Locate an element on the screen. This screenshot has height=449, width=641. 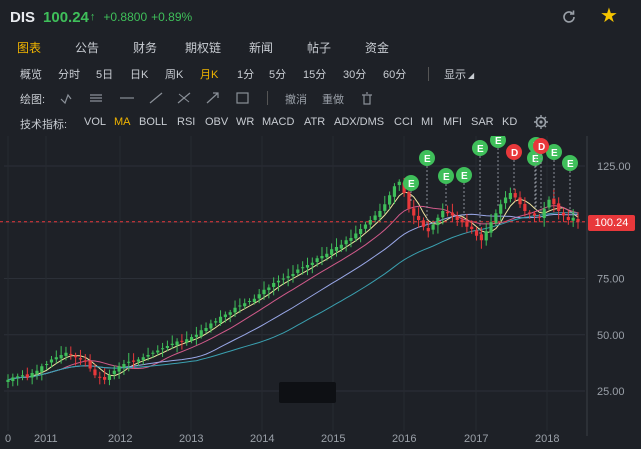
rectangle-tool-icon is located at coordinates (242, 98).